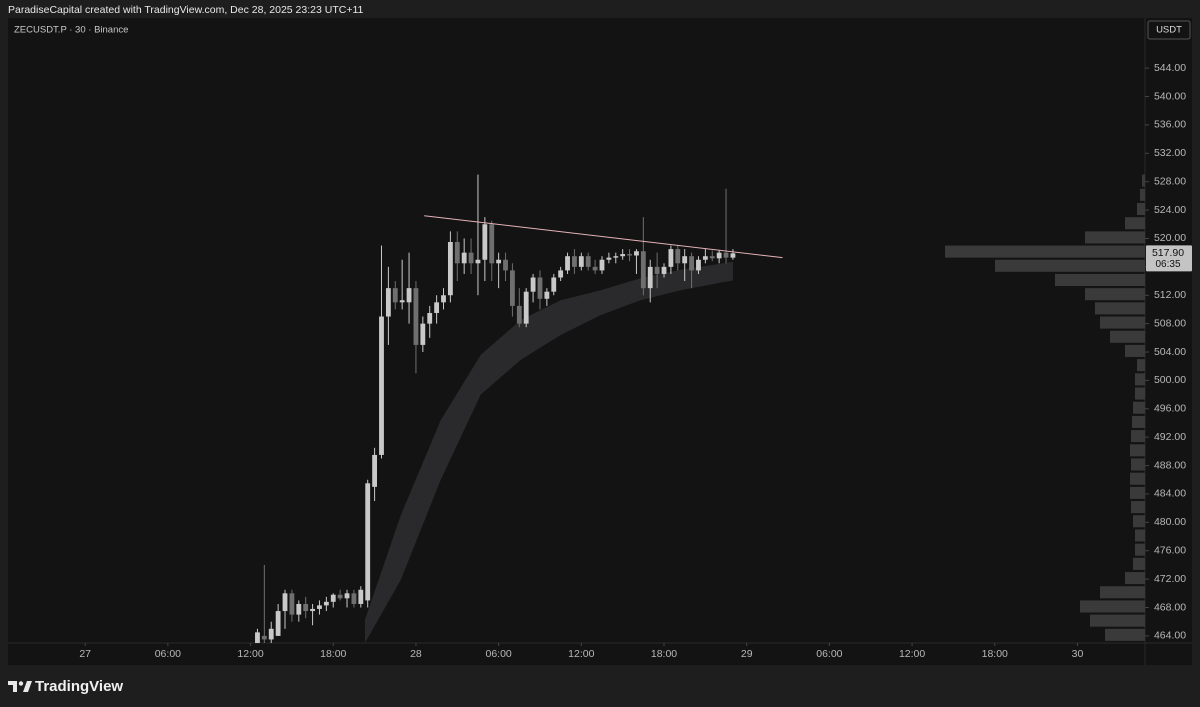 This screenshot has width=1200, height=707. What do you see at coordinates (1170, 551) in the screenshot?
I see `y-tick-label: 476.00` at bounding box center [1170, 551].